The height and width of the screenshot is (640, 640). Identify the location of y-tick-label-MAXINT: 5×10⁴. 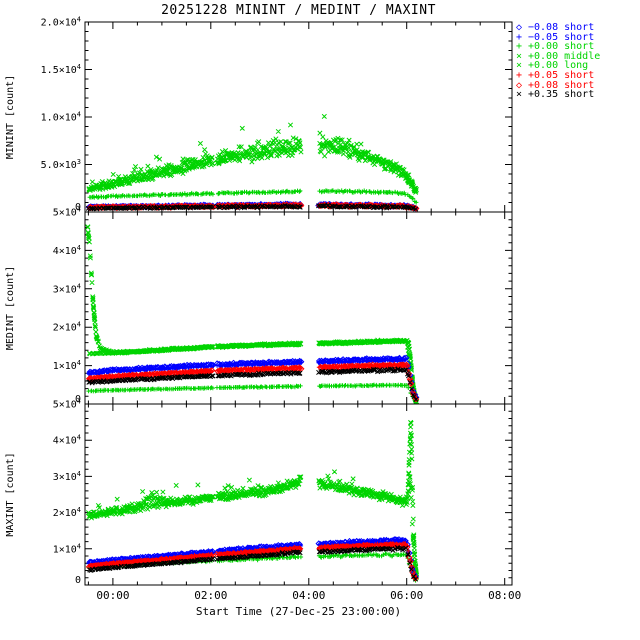
(67, 404).